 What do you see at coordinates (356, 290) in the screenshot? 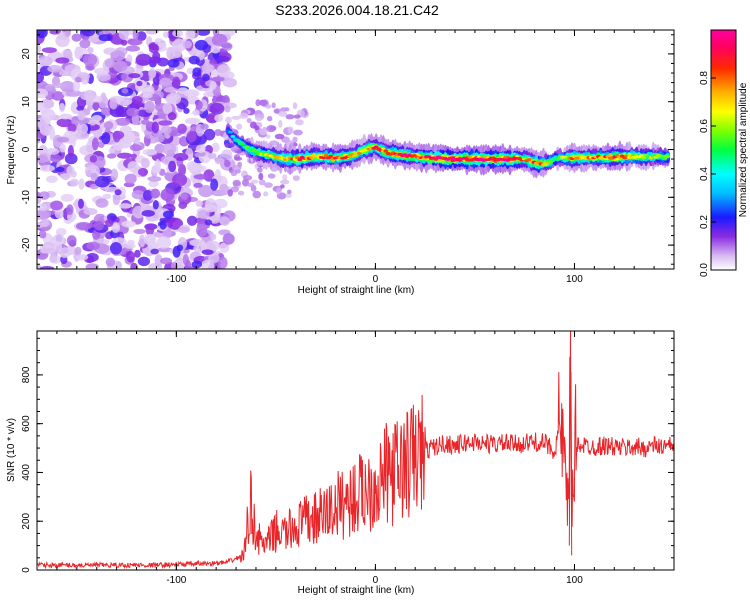
I see `spectrogram-x-label: Height of straight line (km)` at bounding box center [356, 290].